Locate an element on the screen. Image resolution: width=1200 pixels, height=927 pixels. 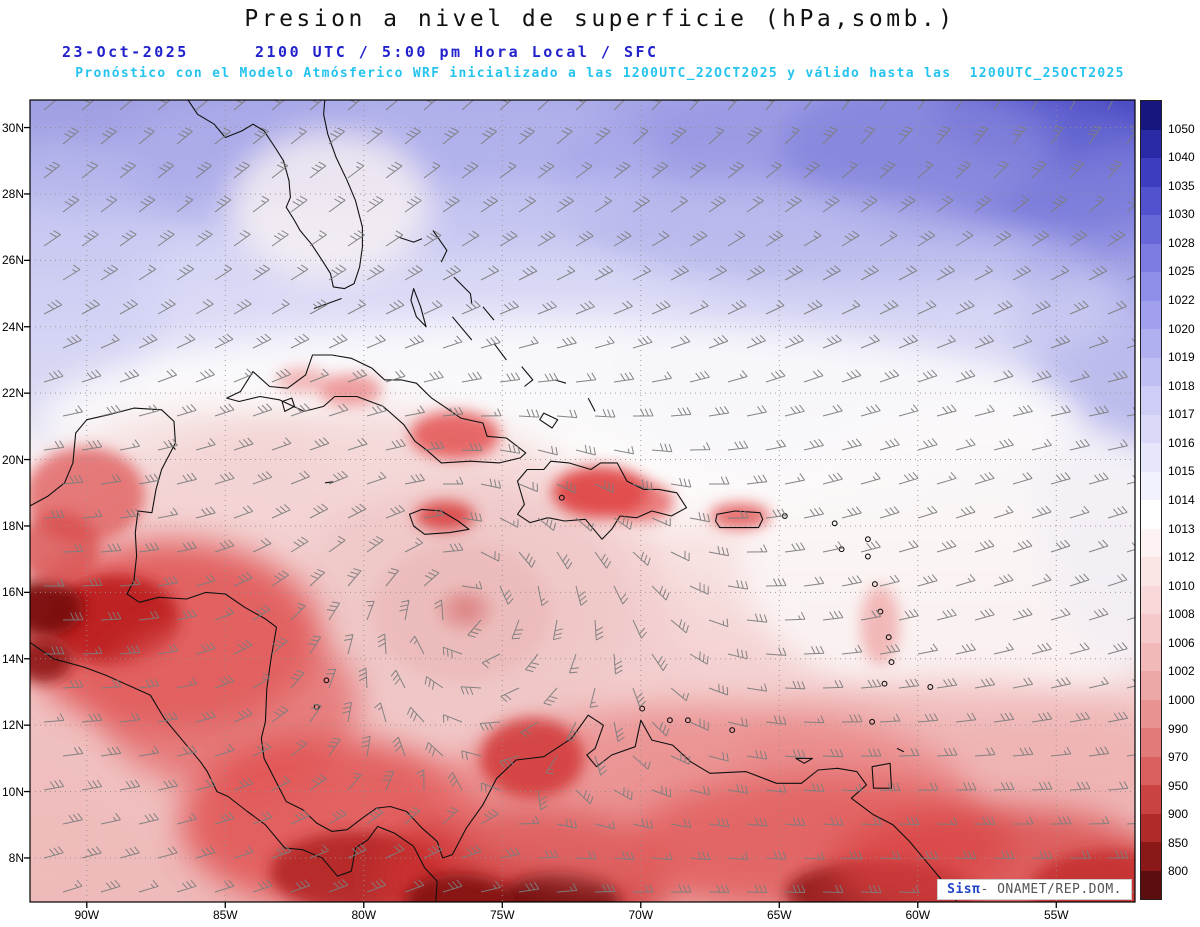
colorbar-label: 1022 is located at coordinates (1181, 300).